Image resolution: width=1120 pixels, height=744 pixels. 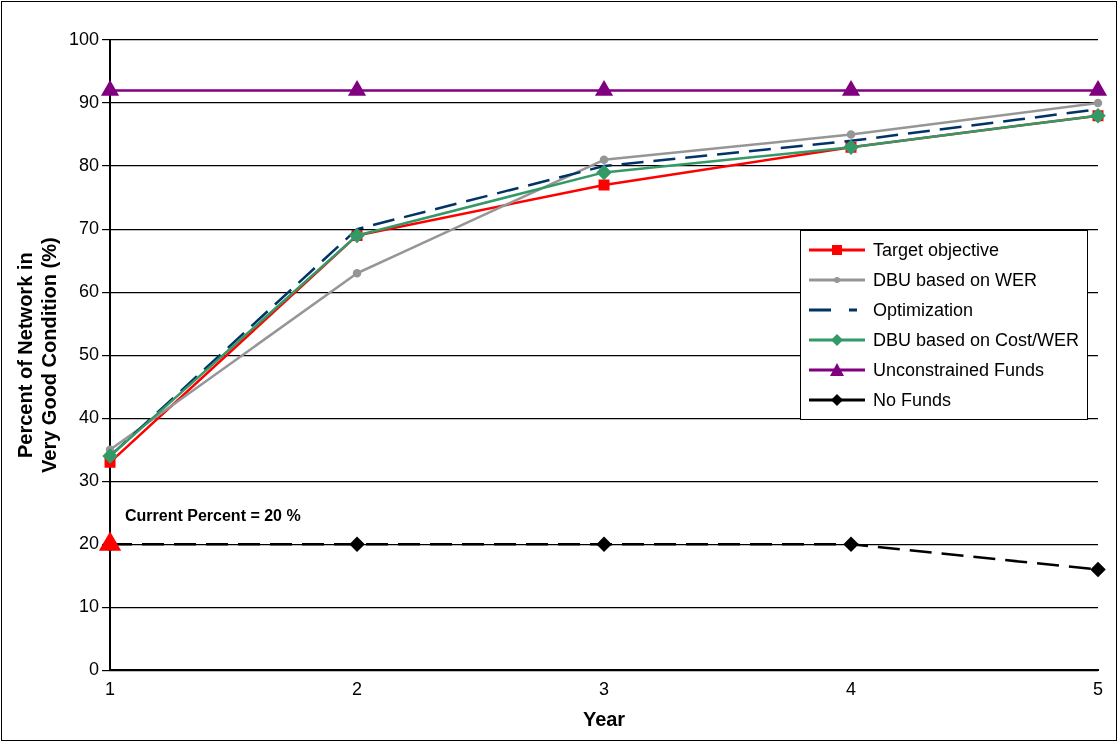 What do you see at coordinates (89, 354) in the screenshot?
I see `y-tick-label: 50` at bounding box center [89, 354].